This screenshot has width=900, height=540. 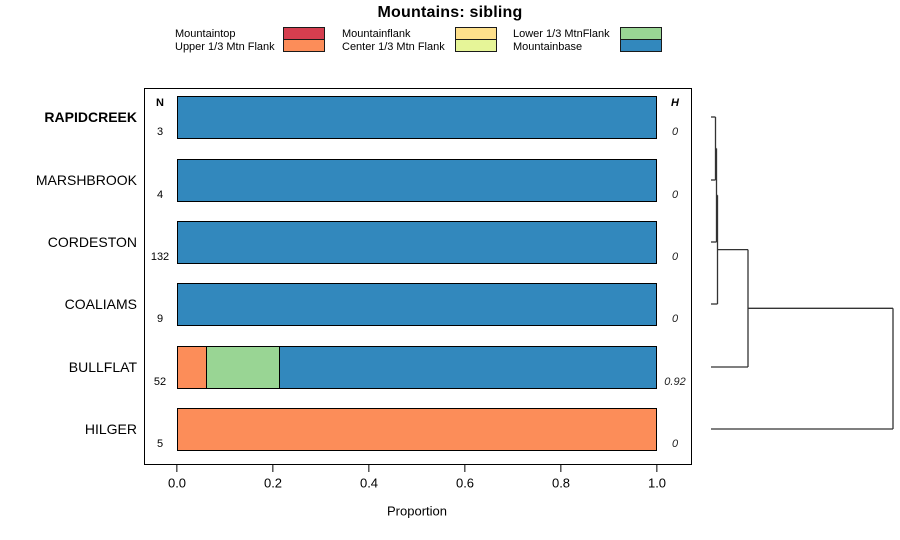 I want to click on legend-label: Mountaintop, so click(x=205, y=33).